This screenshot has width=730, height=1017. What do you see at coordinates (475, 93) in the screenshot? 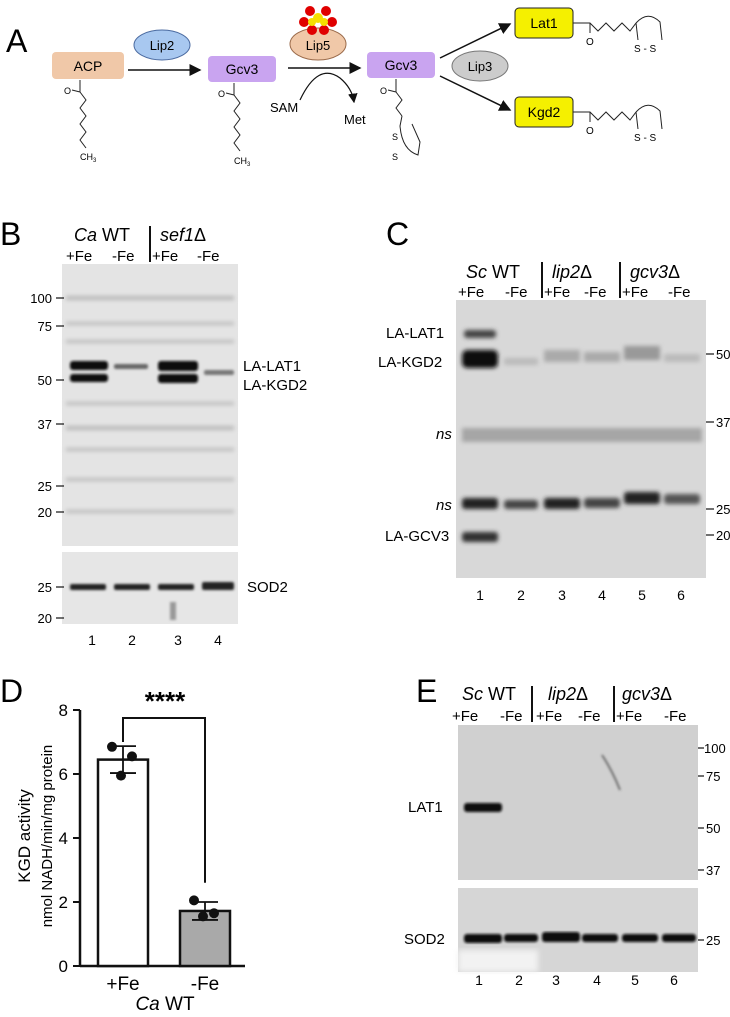
I see `arrow-to-kgd2` at bounding box center [475, 93].